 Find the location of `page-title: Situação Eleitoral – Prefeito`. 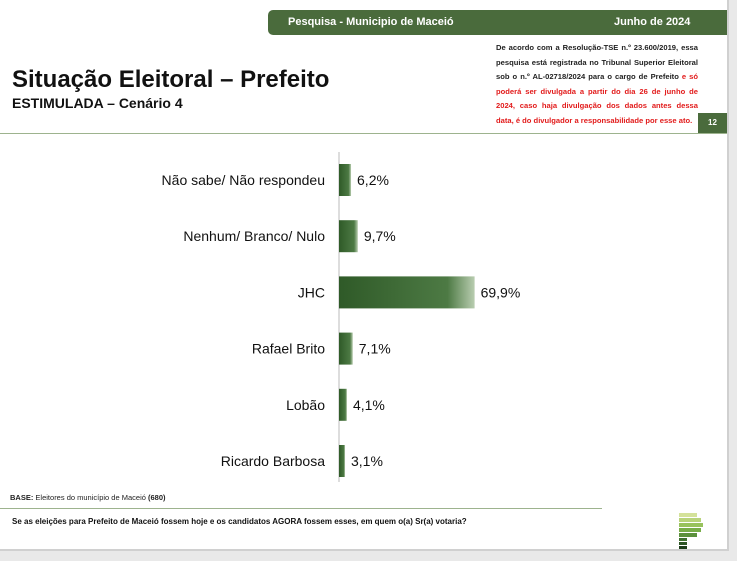

page-title: Situação Eleitoral – Prefeito is located at coordinates (171, 79).